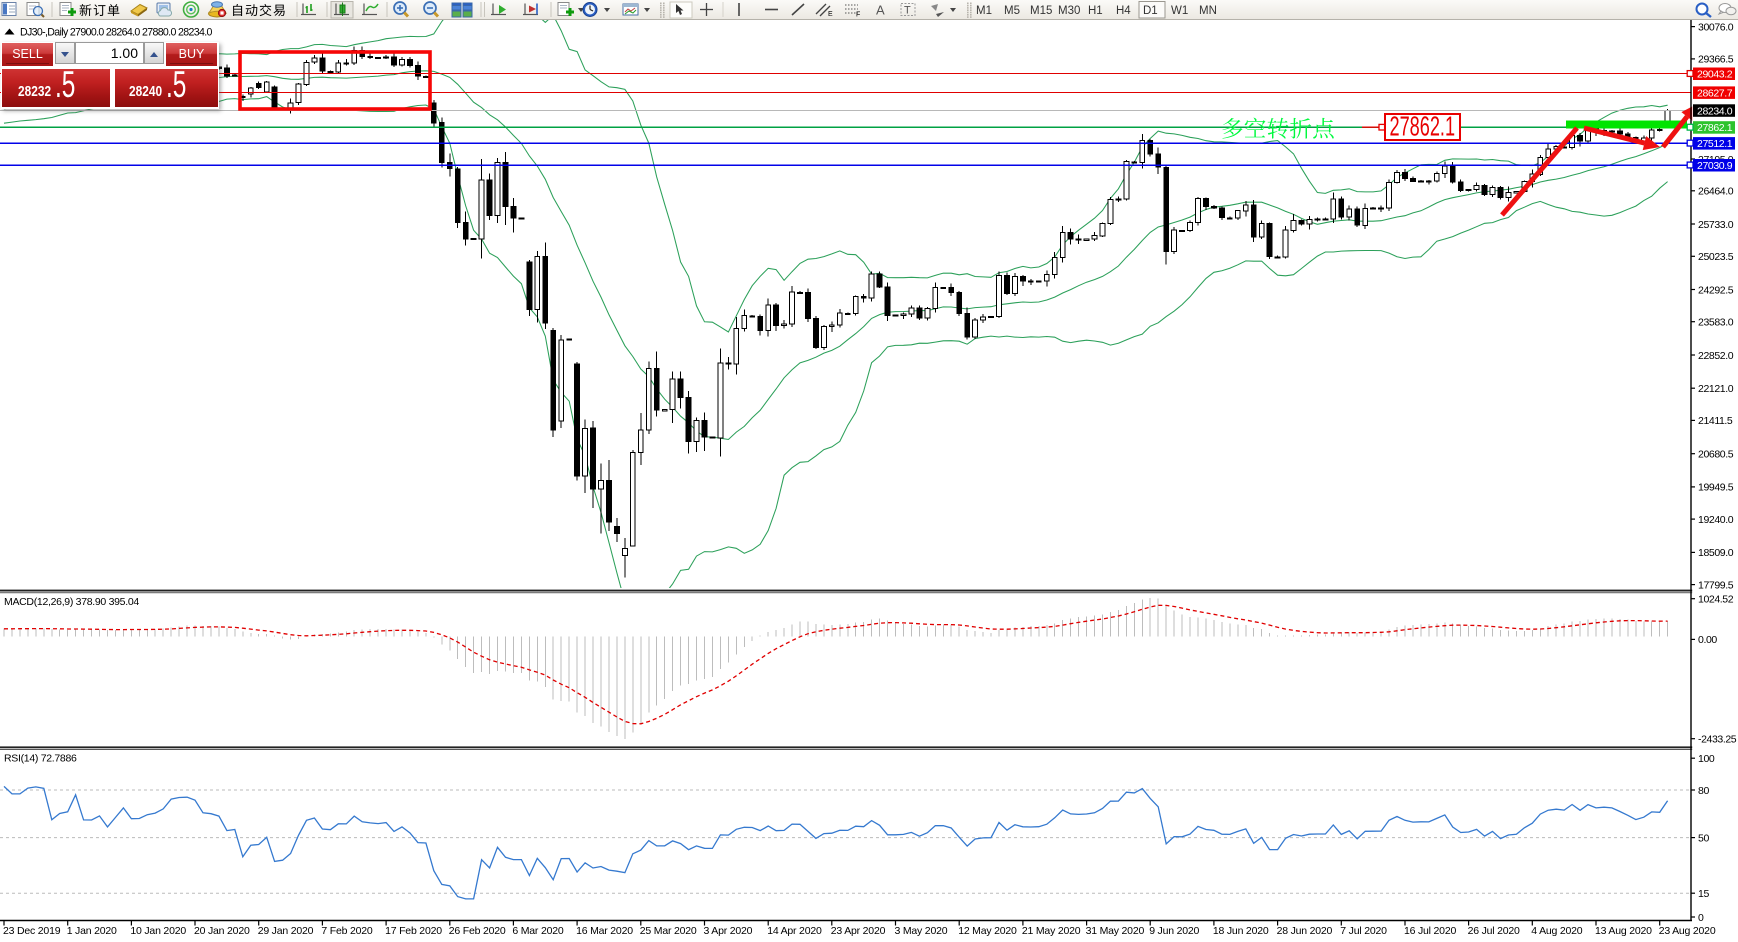 This screenshot has width=1738, height=942. I want to click on svg-text: 25 Mar 2020, so click(668, 931).